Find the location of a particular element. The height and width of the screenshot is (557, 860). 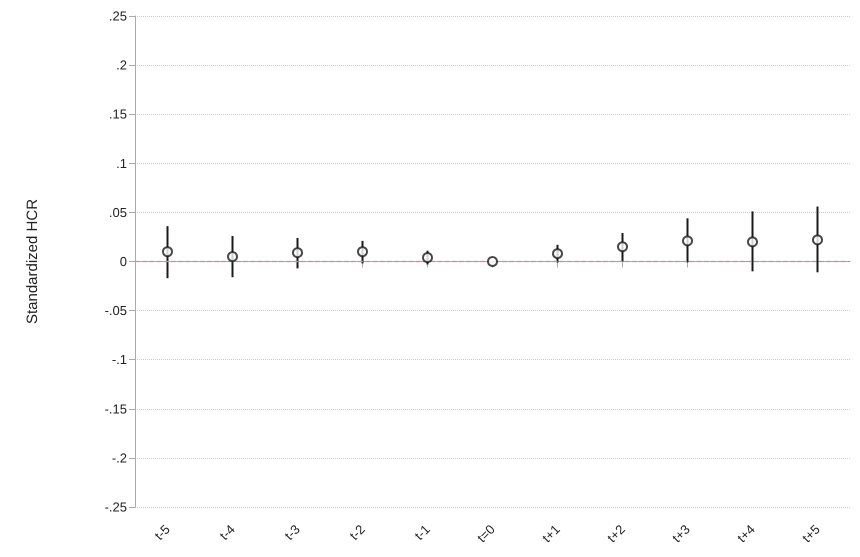

x-tick-label: t+3 is located at coordinates (681, 534).